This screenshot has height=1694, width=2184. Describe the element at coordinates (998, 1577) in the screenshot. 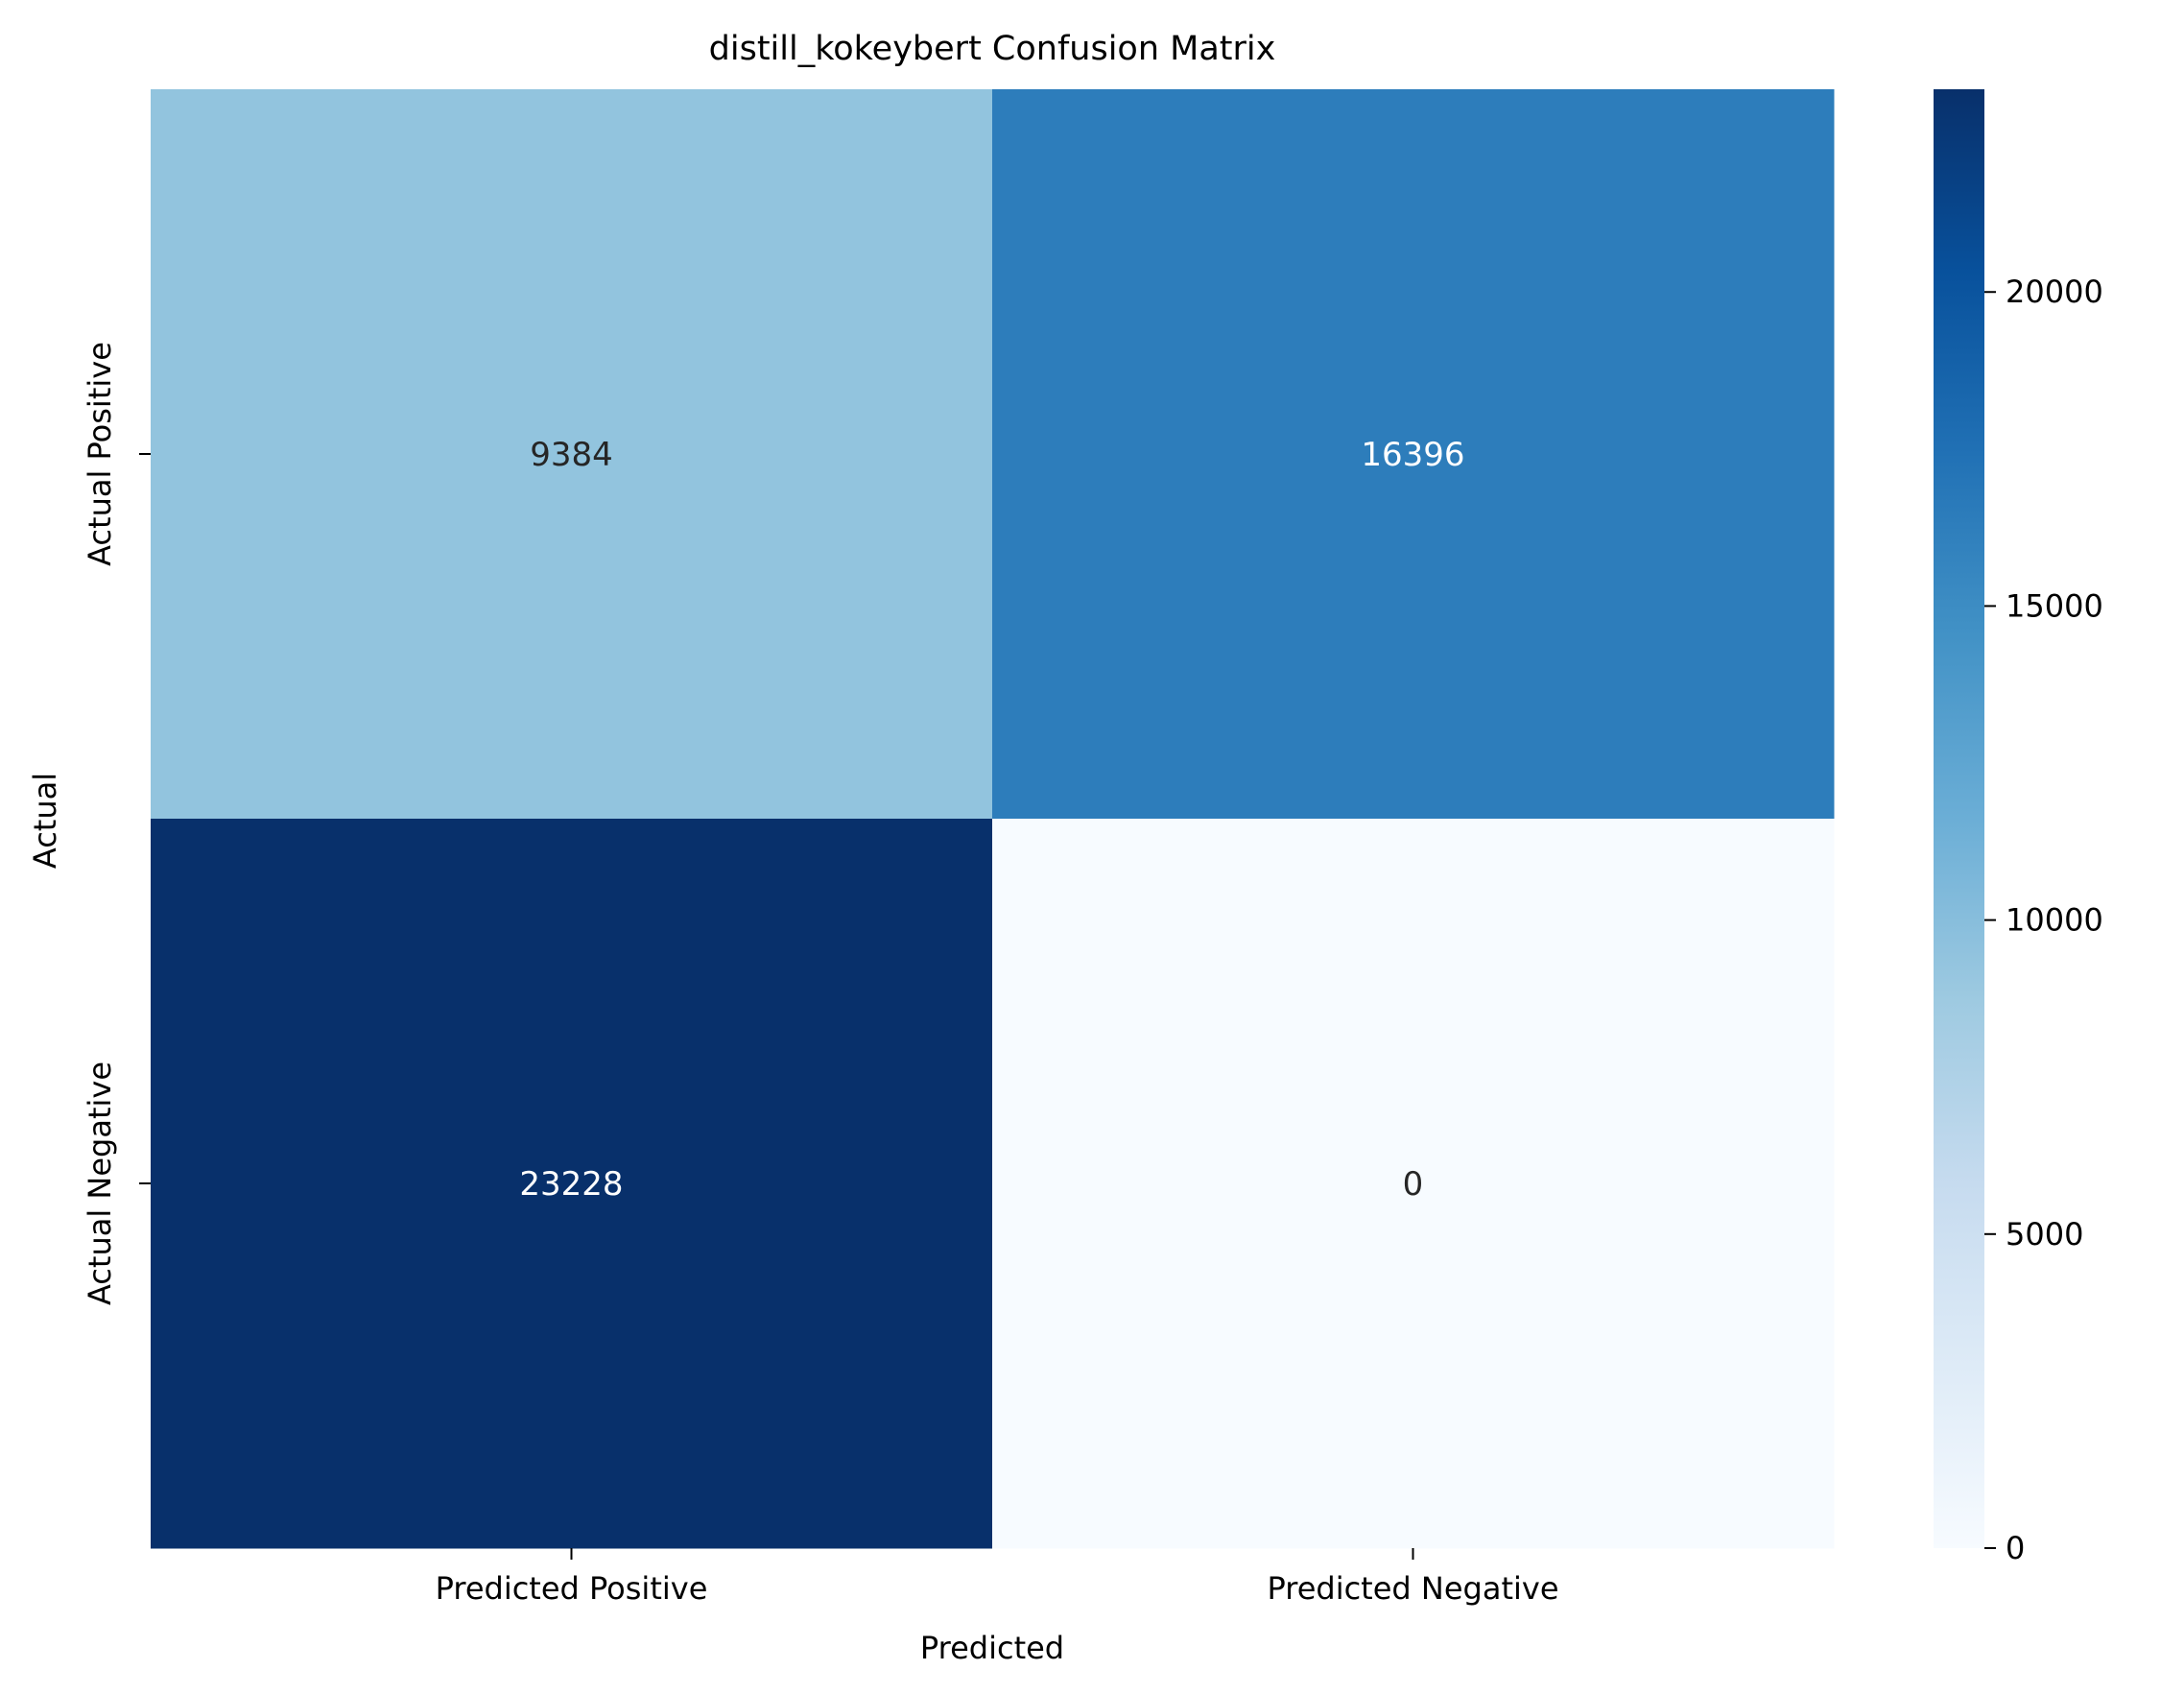

I see `x-axis: Predicted Positive Predicted Negative` at that location.